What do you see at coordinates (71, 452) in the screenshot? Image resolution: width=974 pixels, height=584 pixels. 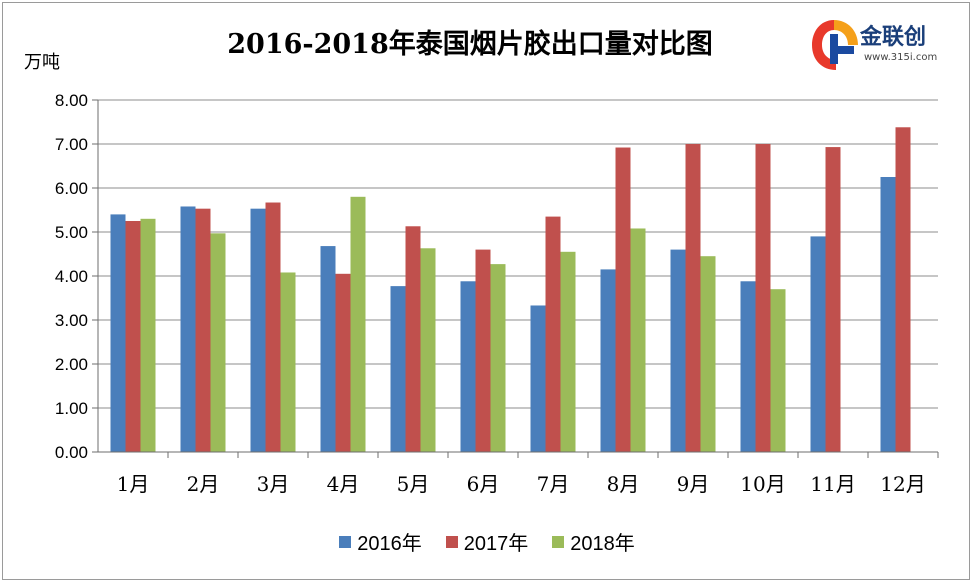 I see `y-tick-label: 0.00` at bounding box center [71, 452].